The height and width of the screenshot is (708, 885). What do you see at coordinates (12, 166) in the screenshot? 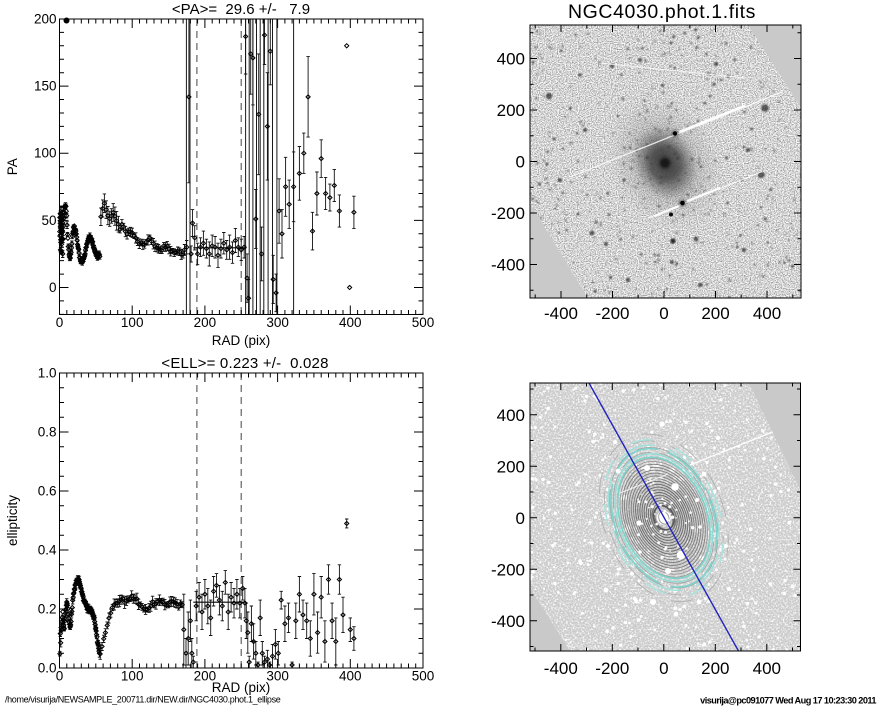
I see `svg-text: PA` at bounding box center [12, 166].